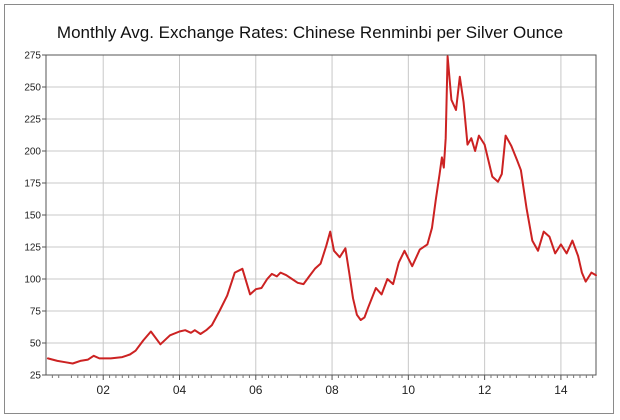  Describe the element at coordinates (32, 184) in the screenshot. I see `y-tick-label: 175` at that location.